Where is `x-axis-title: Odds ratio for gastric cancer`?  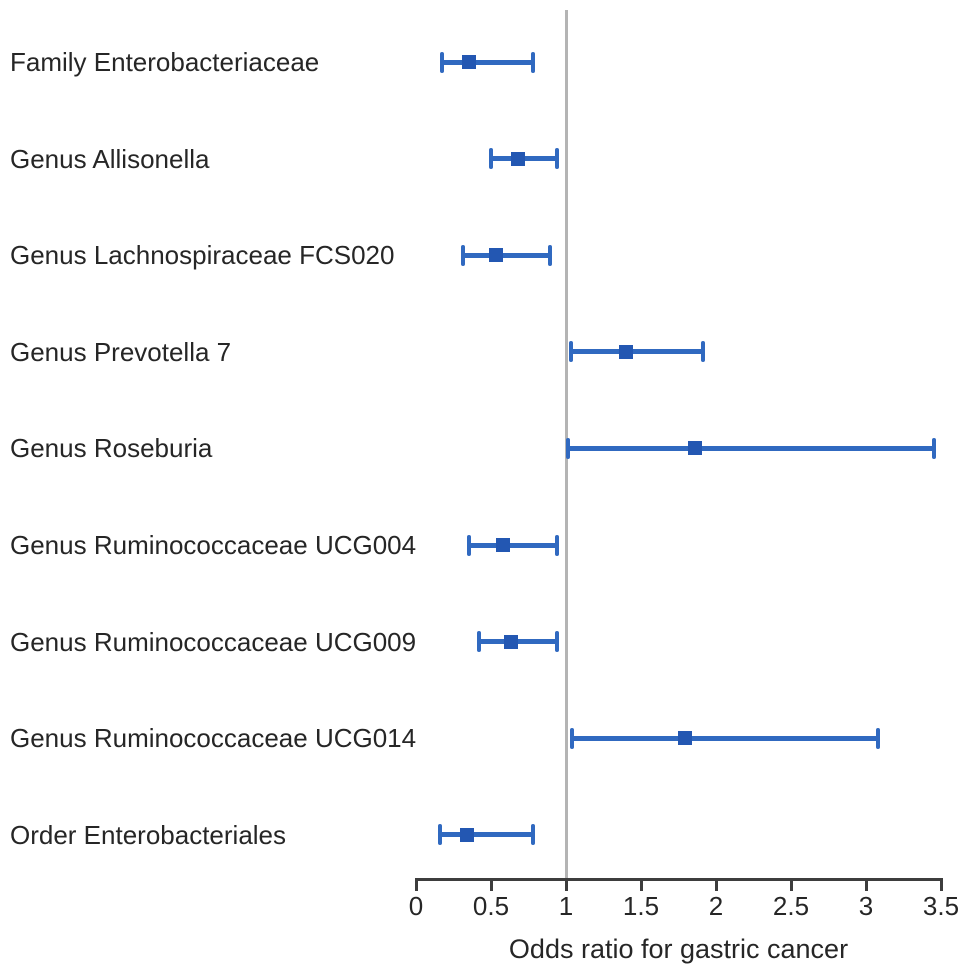
x-axis-title: Odds ratio for gastric cancer is located at coordinates (678, 949).